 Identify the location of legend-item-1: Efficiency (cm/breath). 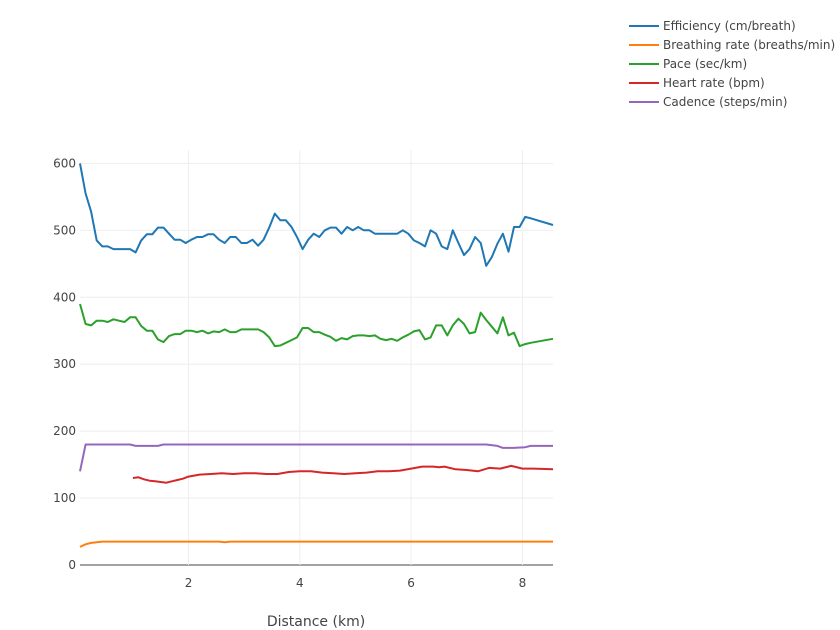
(712, 26).